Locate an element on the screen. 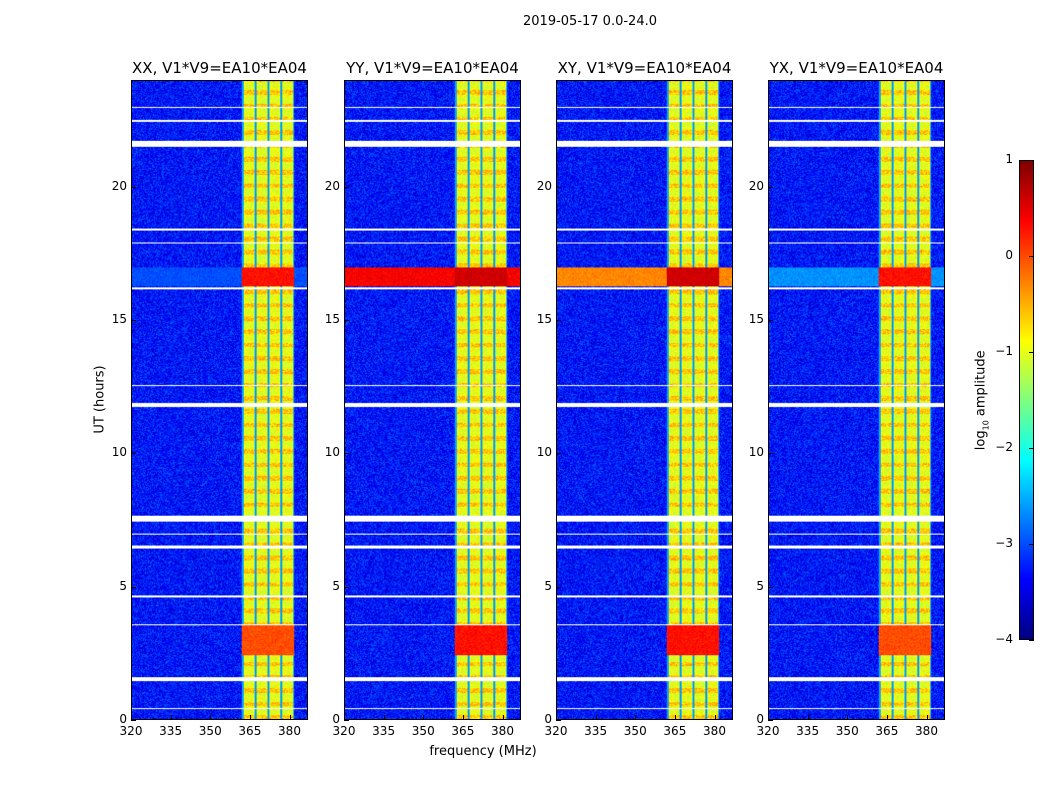  panel-title: YY, V1*V9=EA10*EA04 is located at coordinates (432, 68).